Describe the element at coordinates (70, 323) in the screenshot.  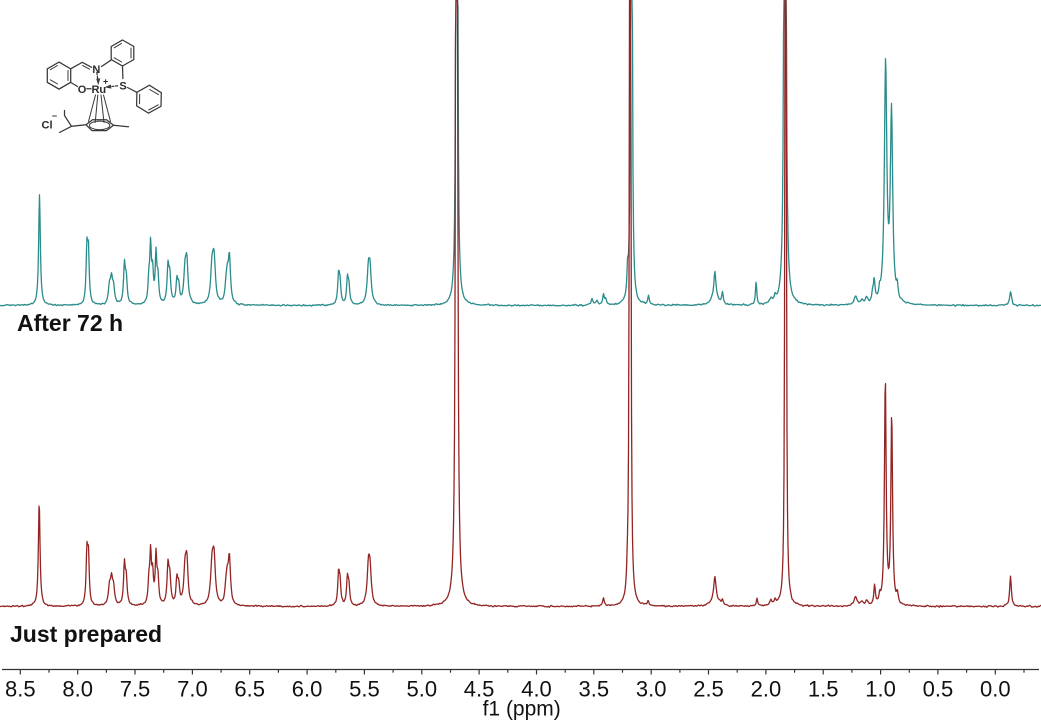
I see `svg-text: After 72 h` at that location.